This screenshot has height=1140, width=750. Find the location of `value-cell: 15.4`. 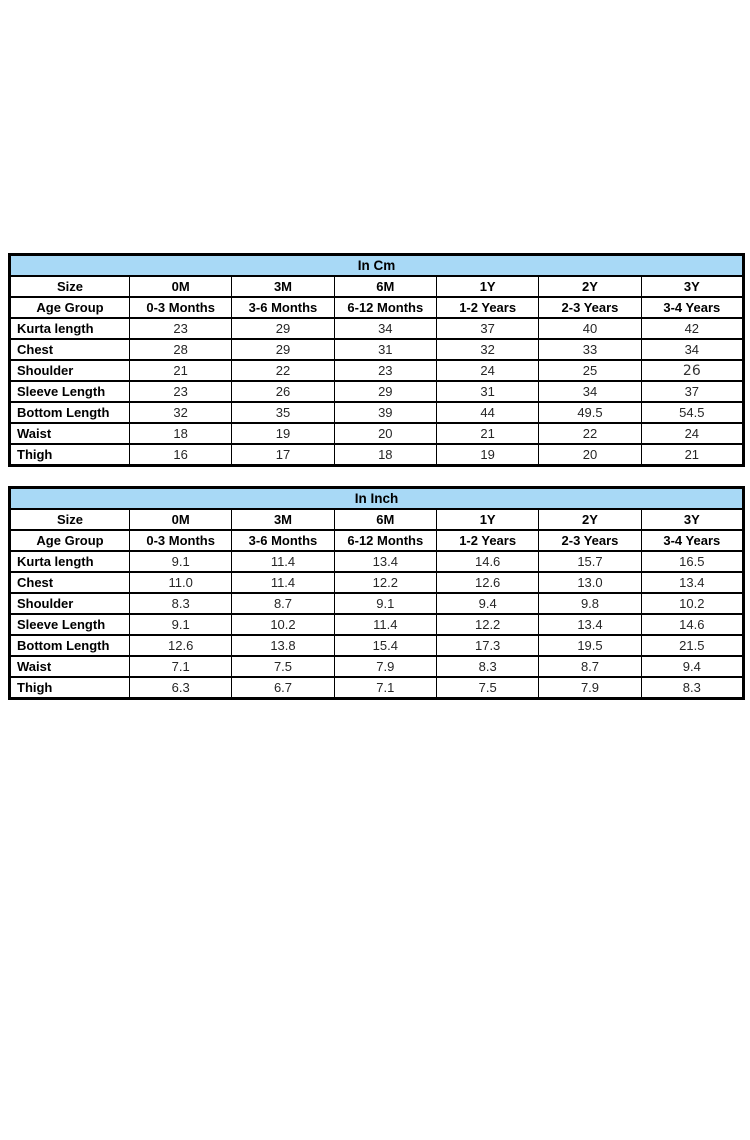

value-cell: 15.4 is located at coordinates (385, 645).